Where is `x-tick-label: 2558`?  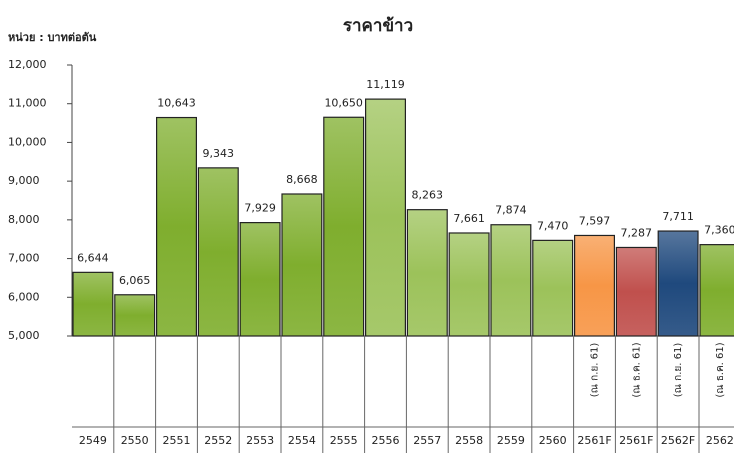
x-tick-label: 2558 is located at coordinates (469, 440).